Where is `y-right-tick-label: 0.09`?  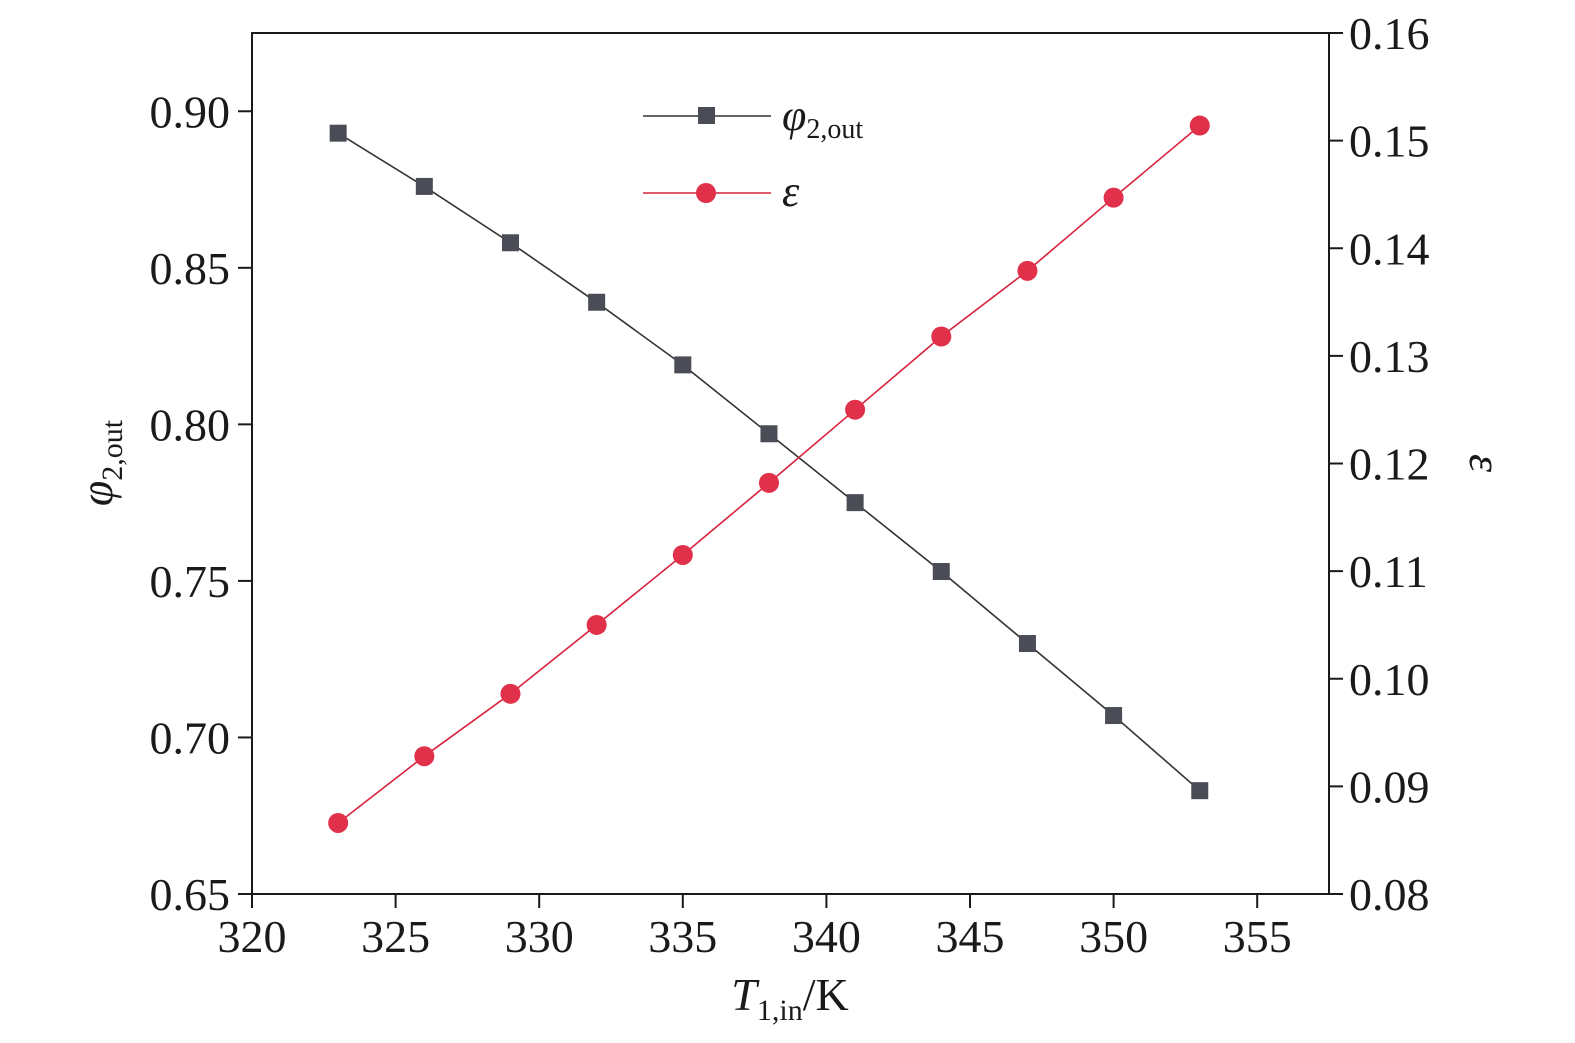 y-right-tick-label: 0.09 is located at coordinates (1389, 786).